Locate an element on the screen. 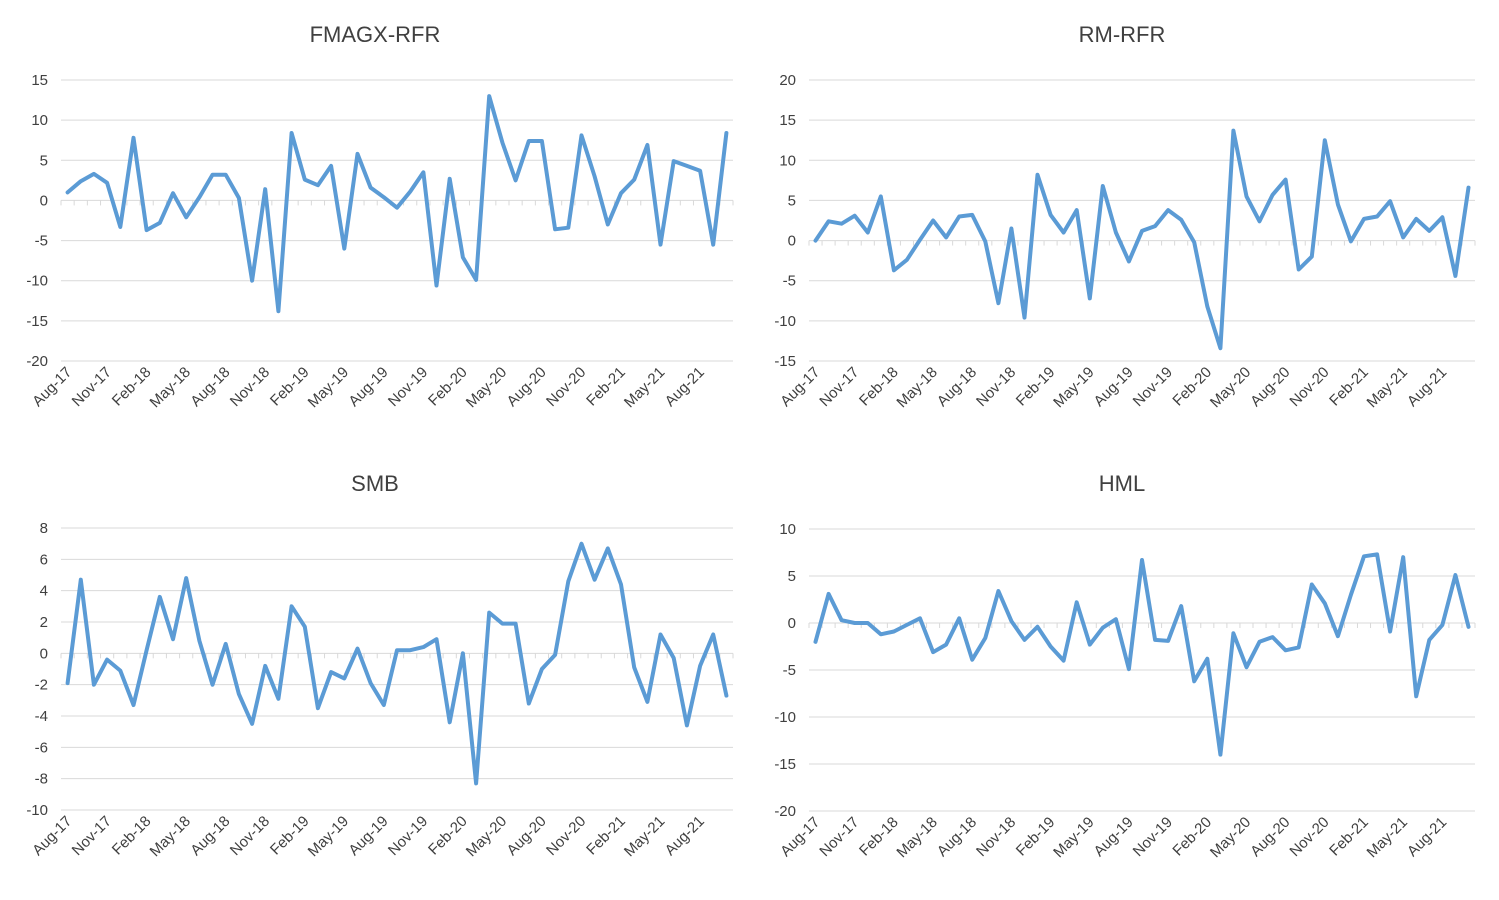 The height and width of the screenshot is (900, 1499). x-tick-label: Aug-20 is located at coordinates (1270, 387).